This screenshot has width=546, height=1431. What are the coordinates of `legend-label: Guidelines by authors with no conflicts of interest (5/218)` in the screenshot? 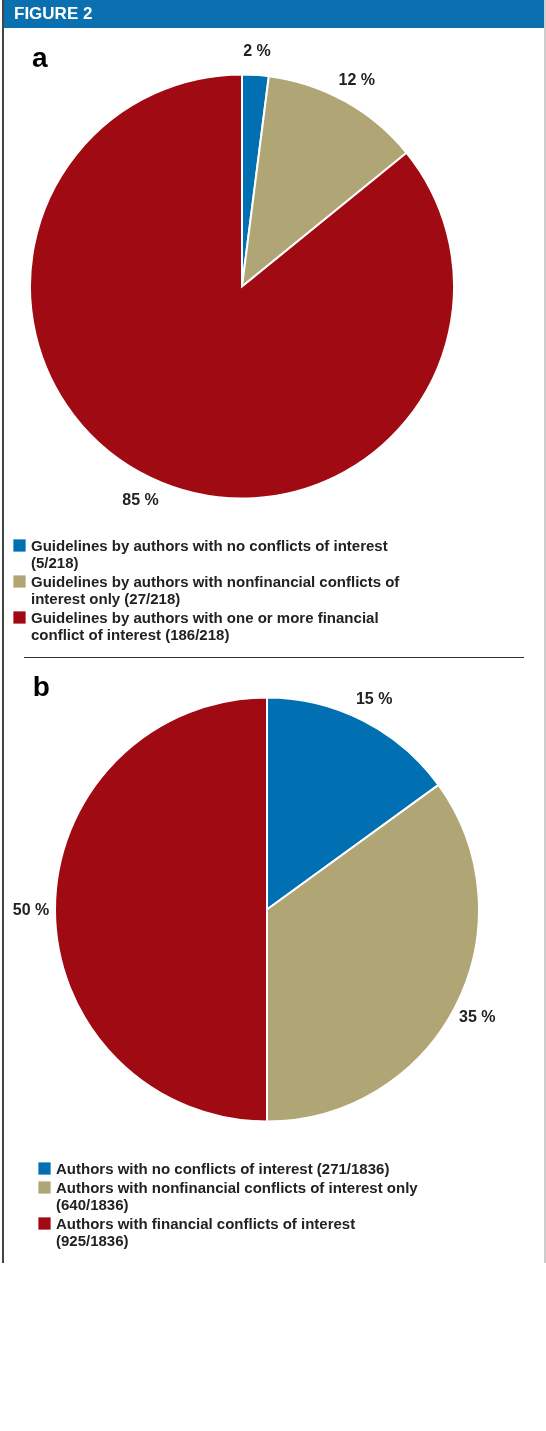 It's located at (209, 553).